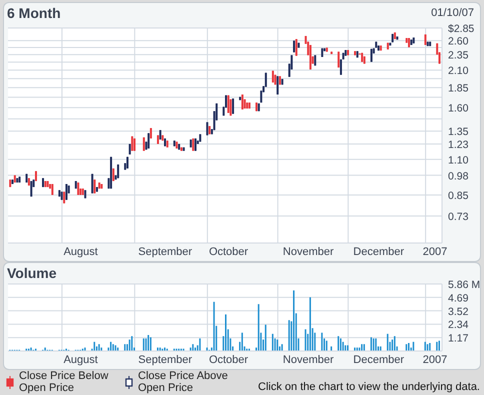  I want to click on y-tick-label: 4.69, so click(458, 298).